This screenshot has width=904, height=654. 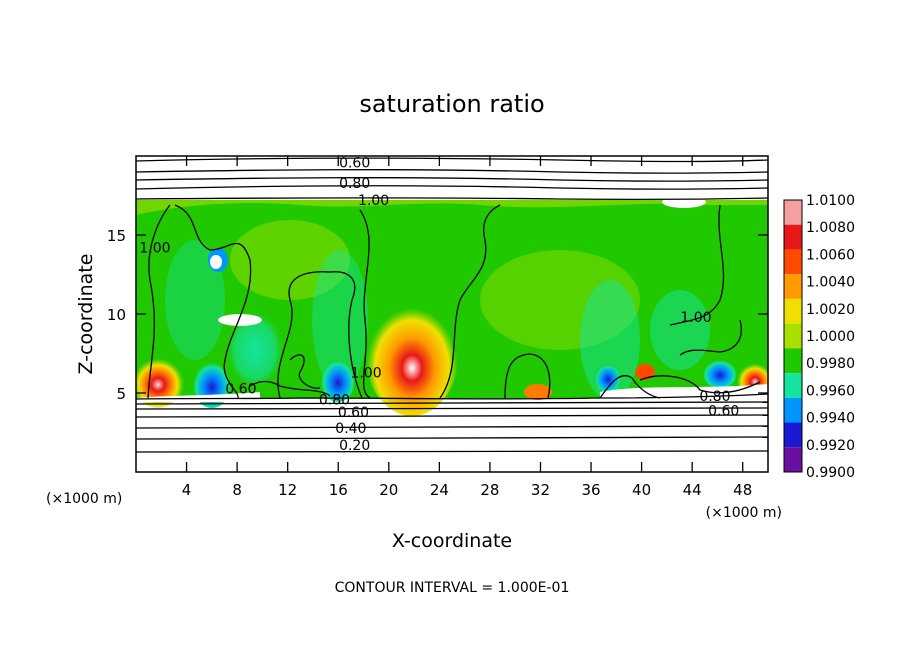 What do you see at coordinates (692, 490) in the screenshot?
I see `x-tick-label: 44` at bounding box center [692, 490].